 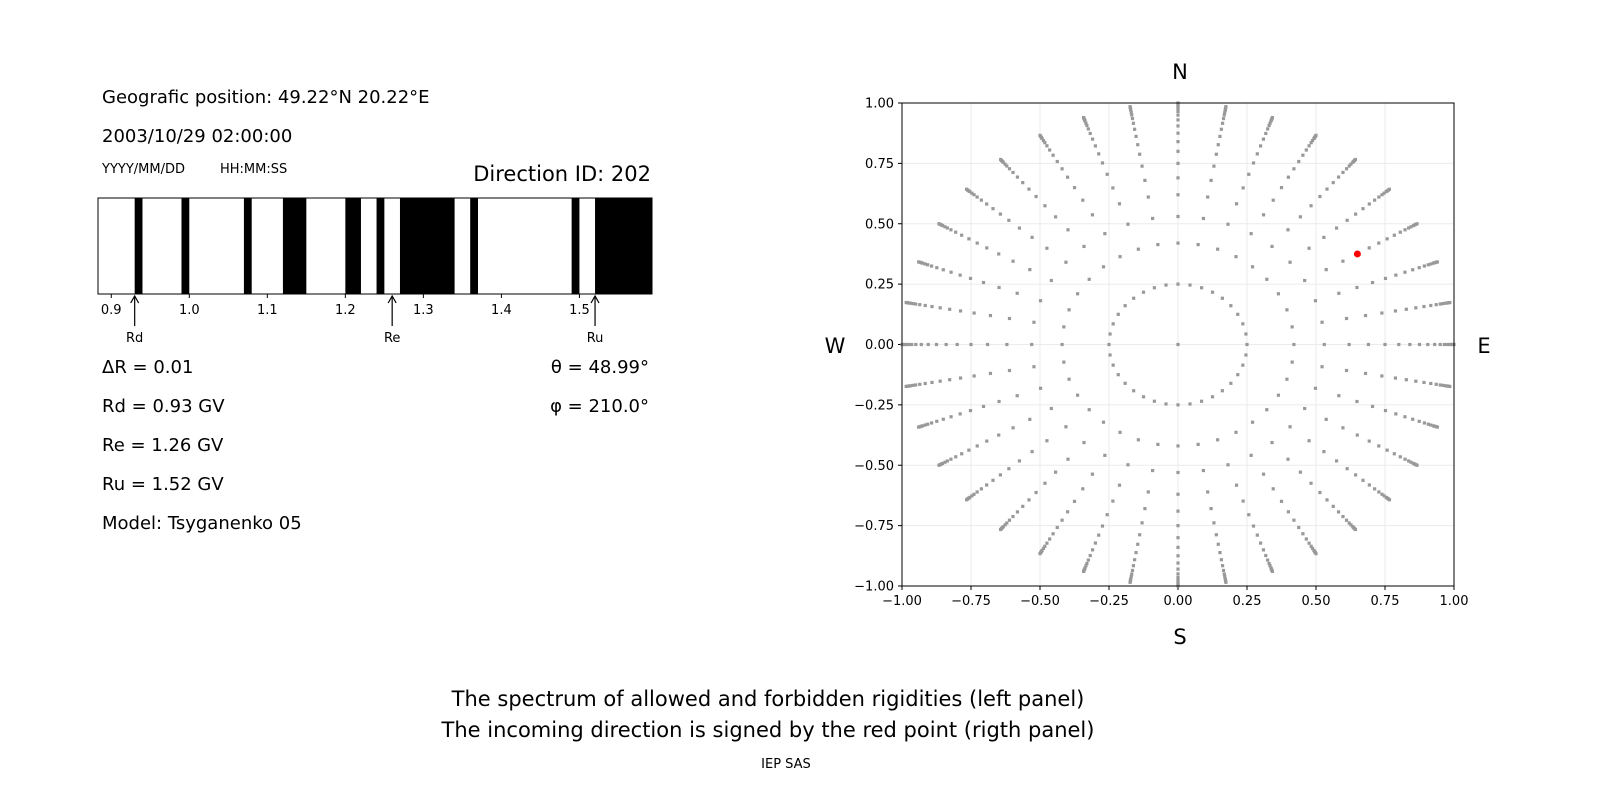 I want to click on x-tick-label: 1.0, so click(x=189, y=310).